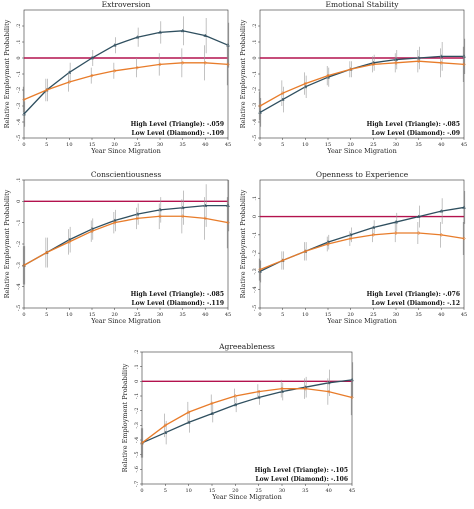 This screenshot has width=474, height=509. I want to click on series-line-diamond, so click(126, 240).